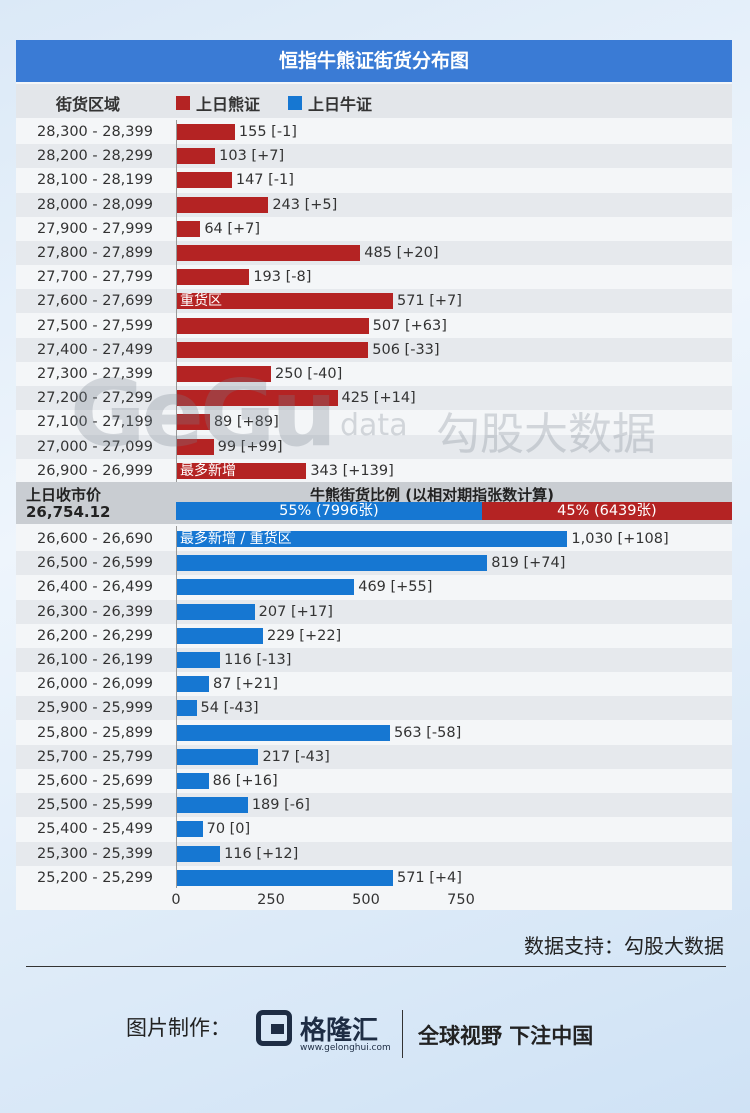 The image size is (750, 1113). What do you see at coordinates (176, 301) in the screenshot?
I see `axis-line-top` at bounding box center [176, 301].